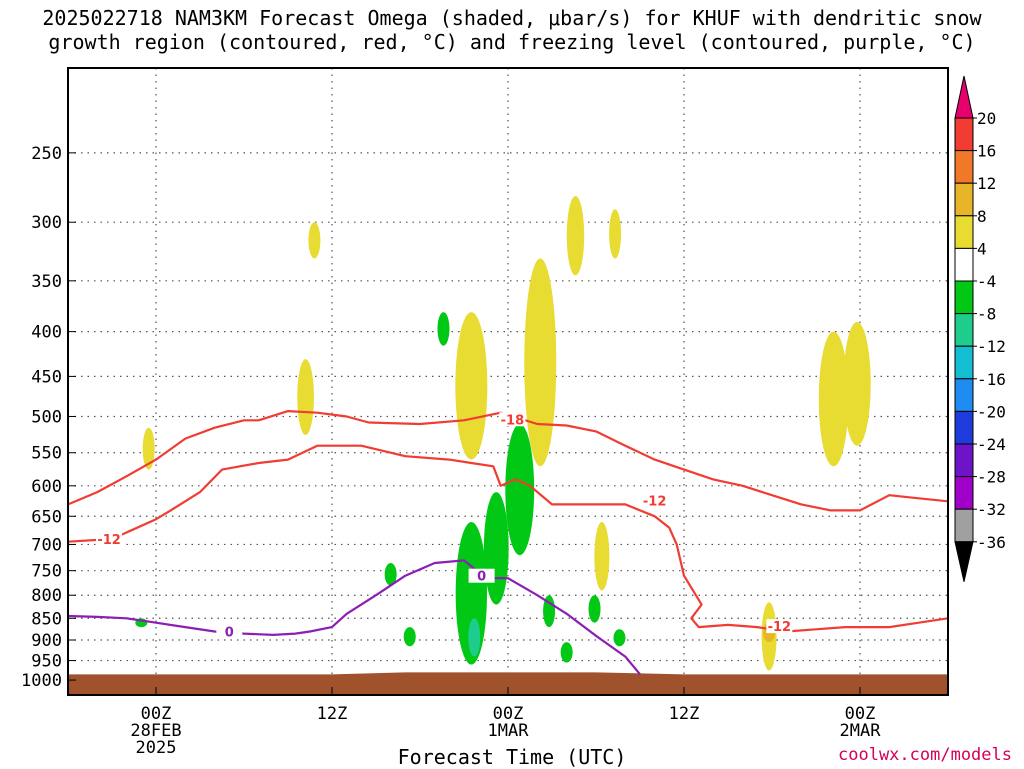  What do you see at coordinates (986, 151) in the screenshot?
I see `colorbar-label: 16` at bounding box center [986, 151].